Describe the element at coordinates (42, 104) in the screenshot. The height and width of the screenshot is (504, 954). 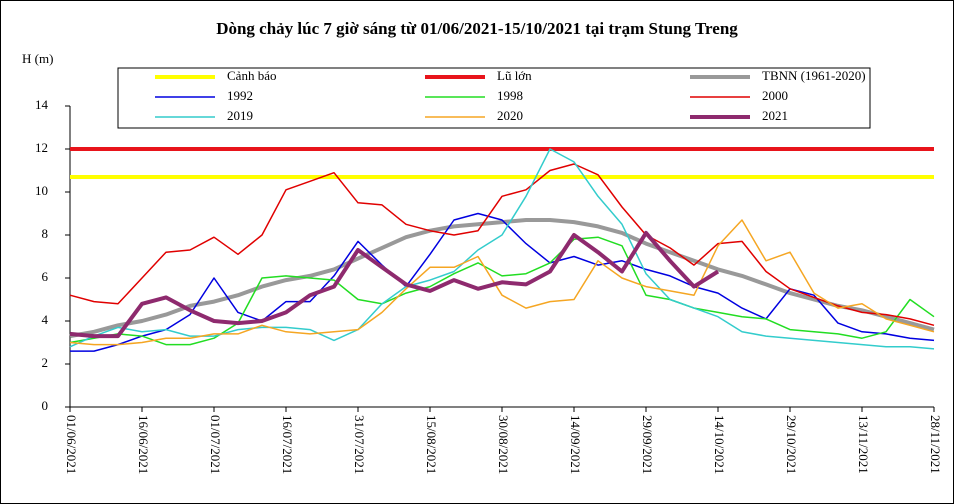
I see `y-tick-label: 14` at that location.